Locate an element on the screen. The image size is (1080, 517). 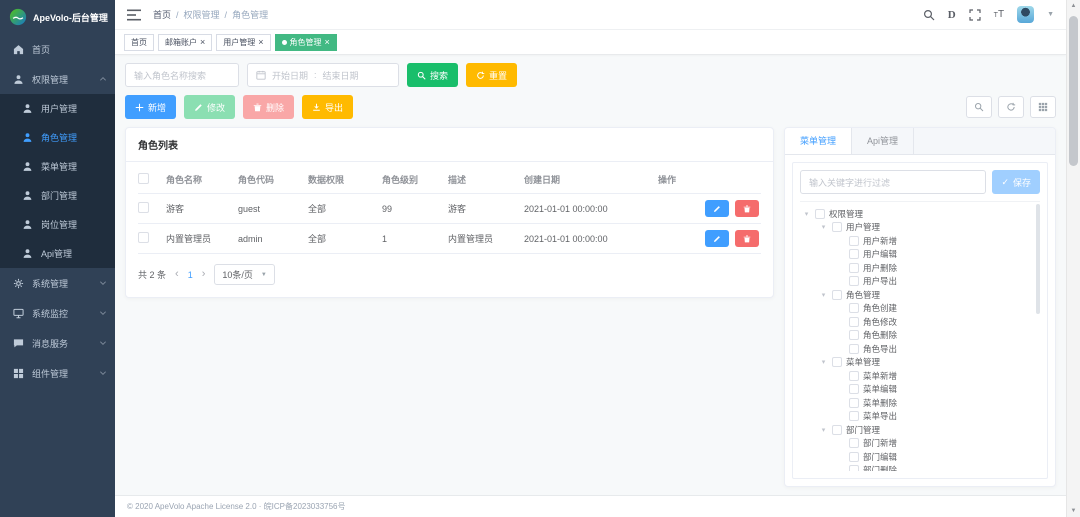
tree-node: ▾ 用户编辑 is located at coordinates (920, 255).